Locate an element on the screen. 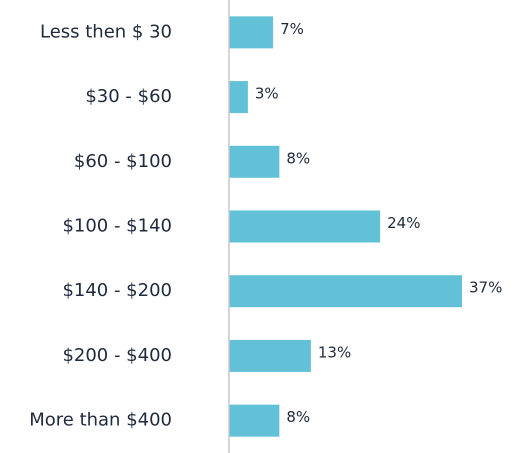 The image size is (514, 453). category-label: $30 - $60 is located at coordinates (128, 96).